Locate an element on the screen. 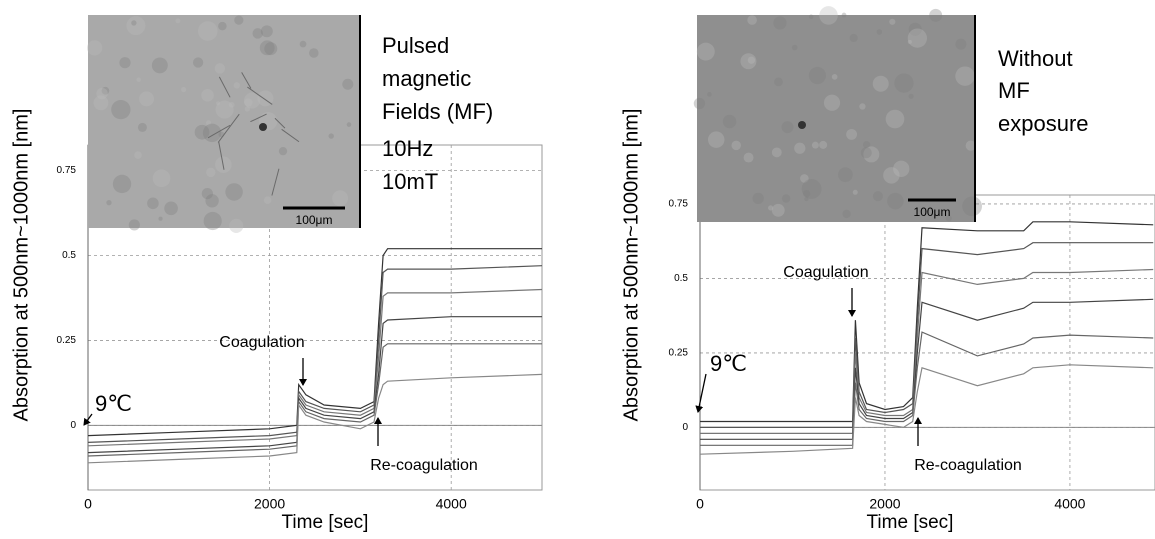 The height and width of the screenshot is (539, 1155). inset-caption: magnetic is located at coordinates (426, 78).